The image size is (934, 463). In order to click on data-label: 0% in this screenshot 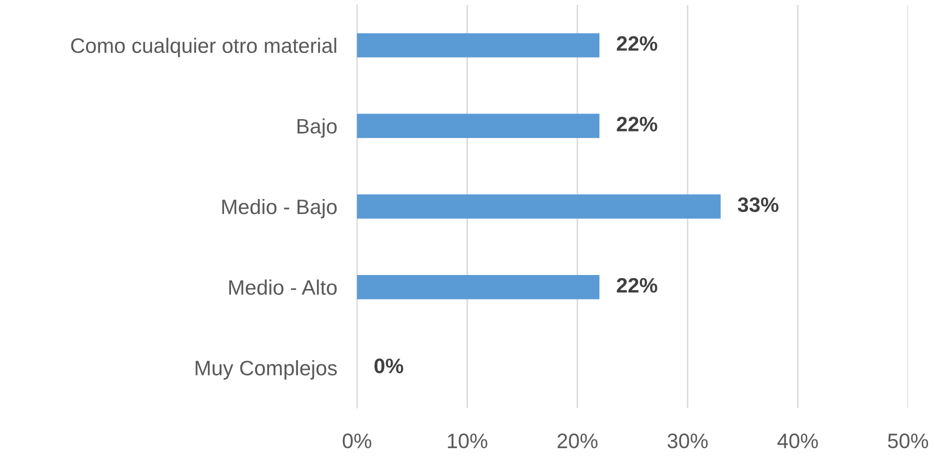, I will do `click(389, 366)`.